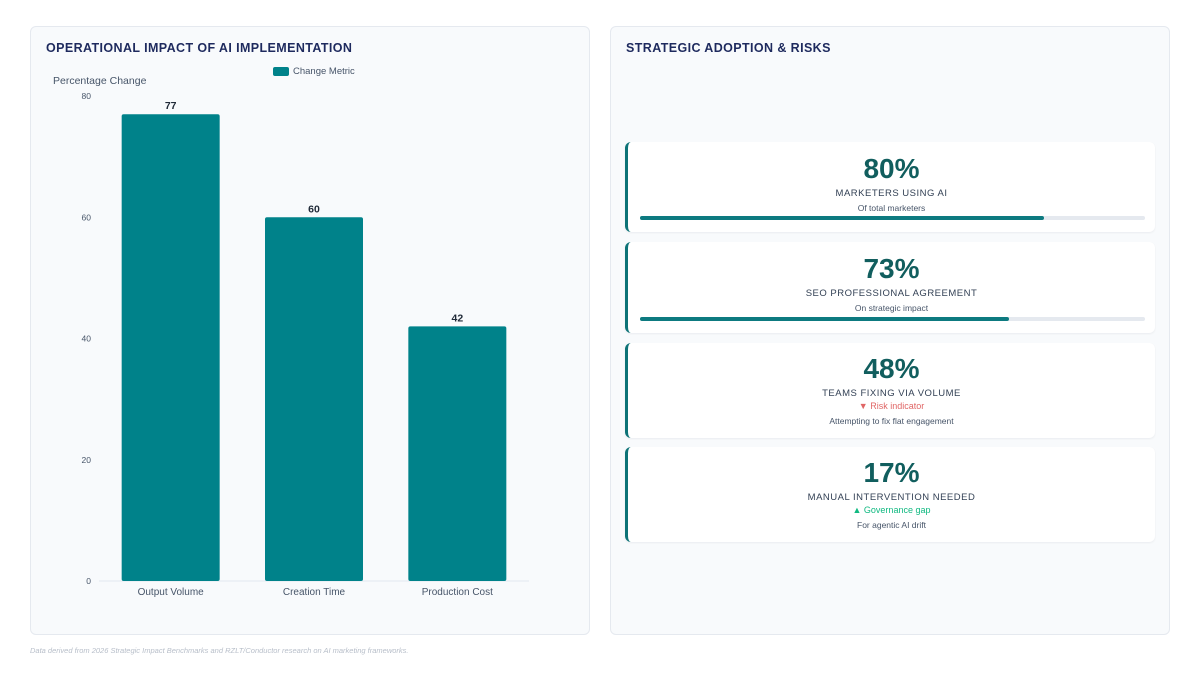 The height and width of the screenshot is (675, 1200). I want to click on x-tick-label: Output Volume, so click(171, 592).